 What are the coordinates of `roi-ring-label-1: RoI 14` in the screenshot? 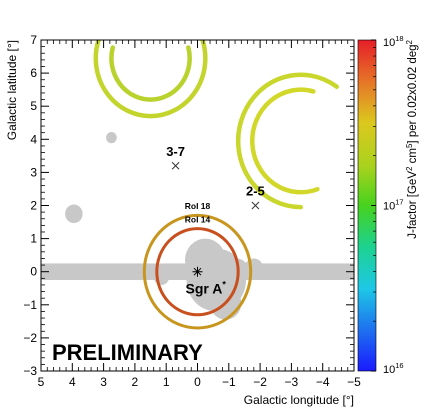 It's located at (198, 219).